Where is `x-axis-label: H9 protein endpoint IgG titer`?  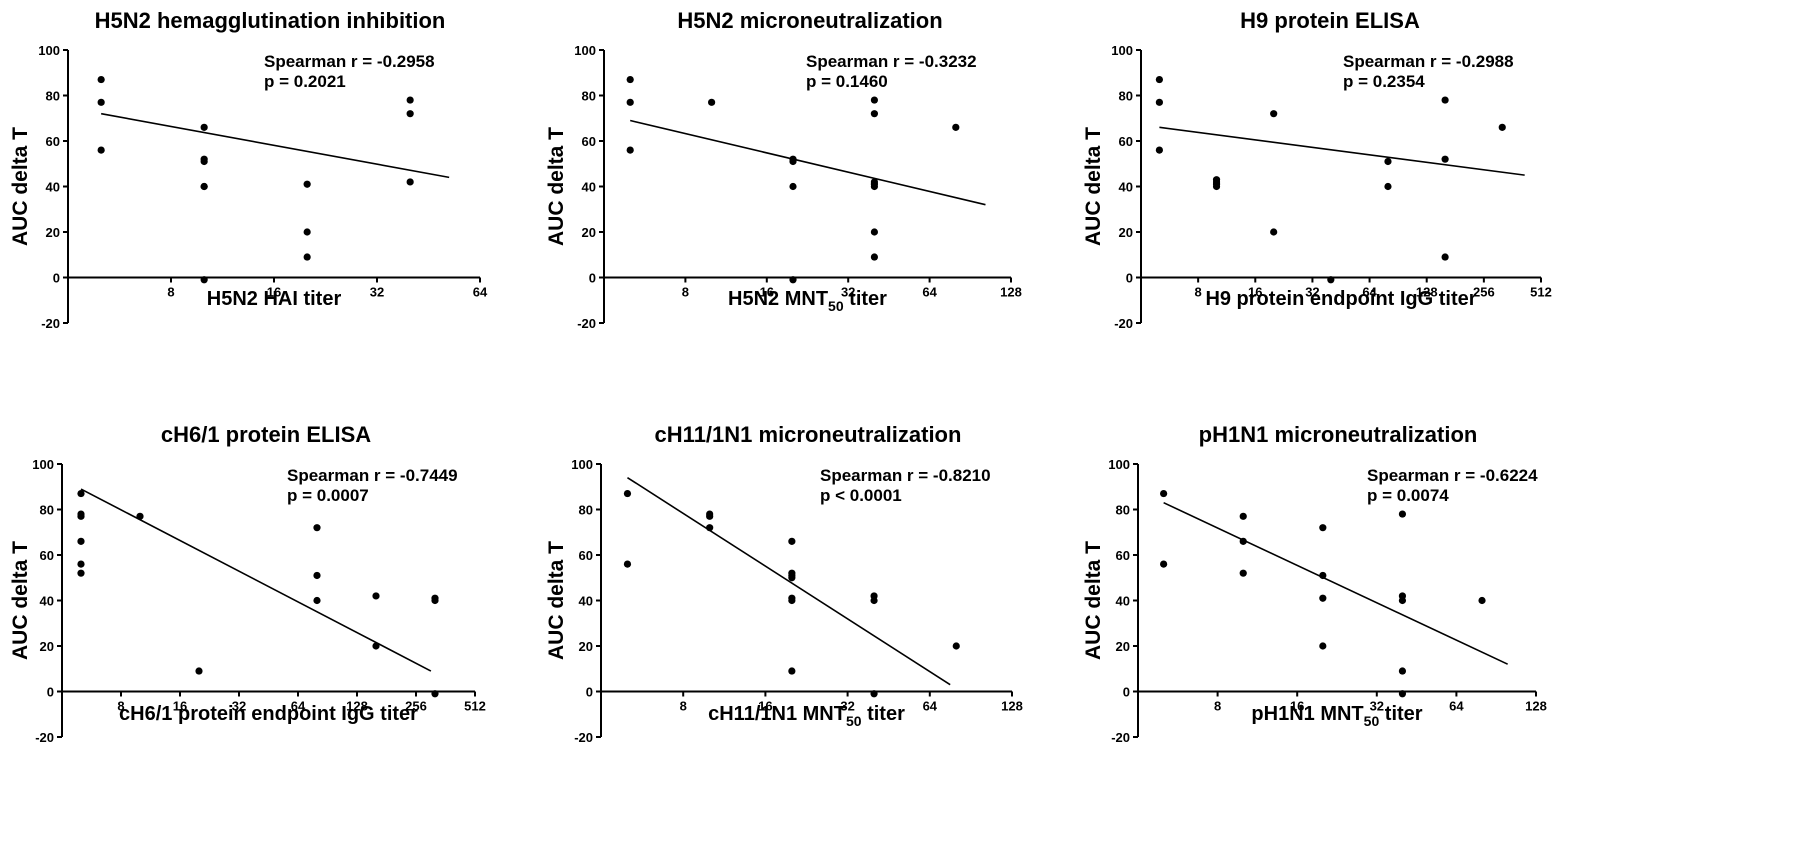 x-axis-label: H9 protein endpoint IgG titer is located at coordinates (1340, 299).